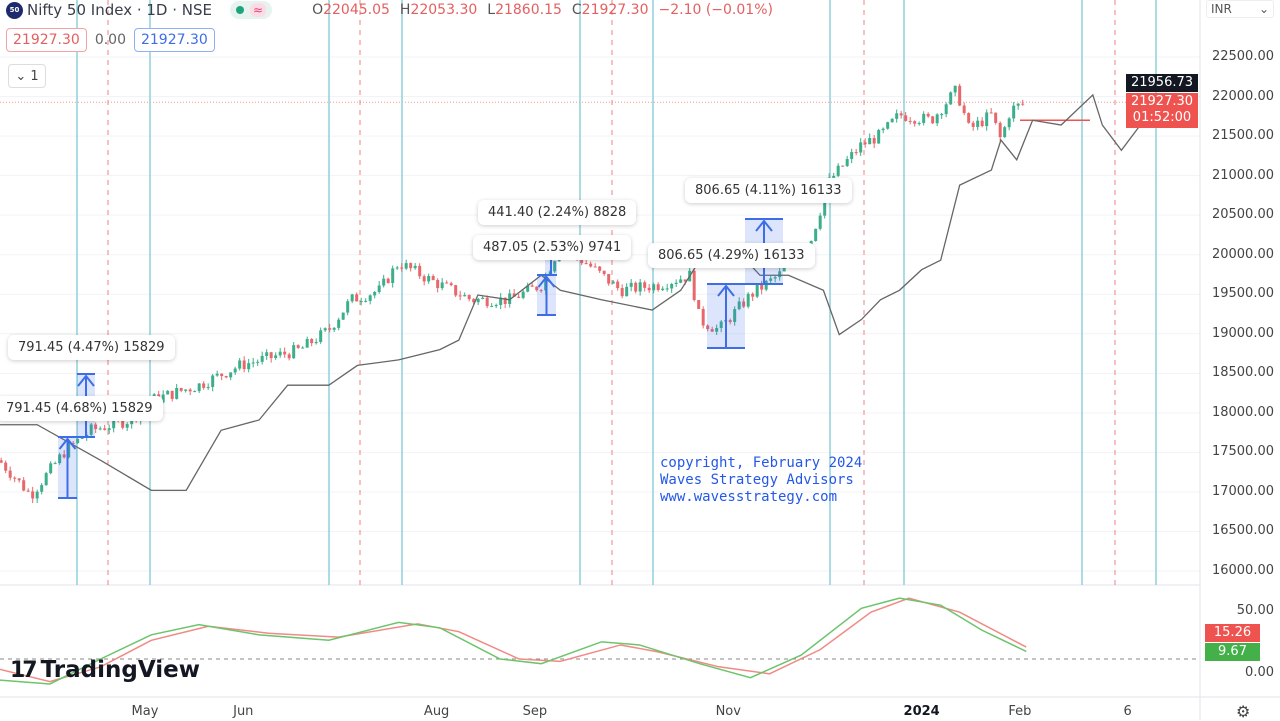  What do you see at coordinates (27, 76) in the screenshot?
I see `indicators-collapse-button: ⌄ 1` at bounding box center [27, 76].